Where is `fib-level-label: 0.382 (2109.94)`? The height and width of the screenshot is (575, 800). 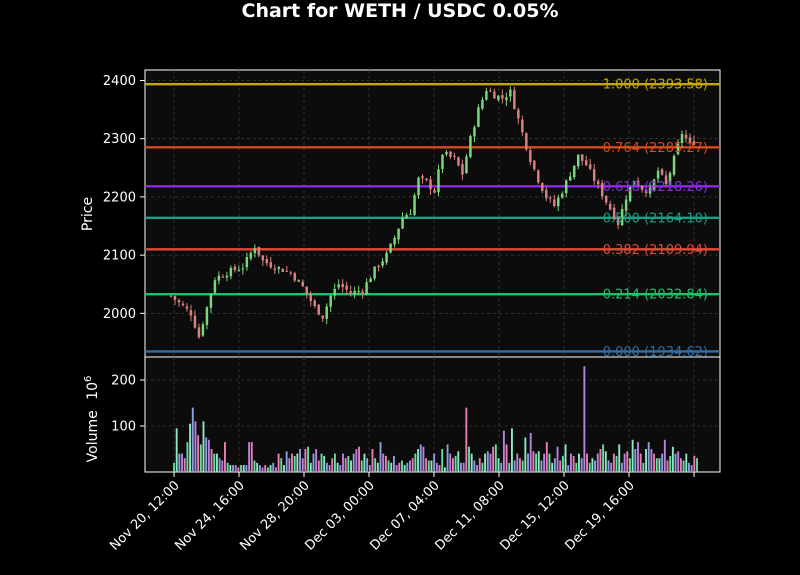
fib-level-label: 0.382 (2109.94) is located at coordinates (655, 250).